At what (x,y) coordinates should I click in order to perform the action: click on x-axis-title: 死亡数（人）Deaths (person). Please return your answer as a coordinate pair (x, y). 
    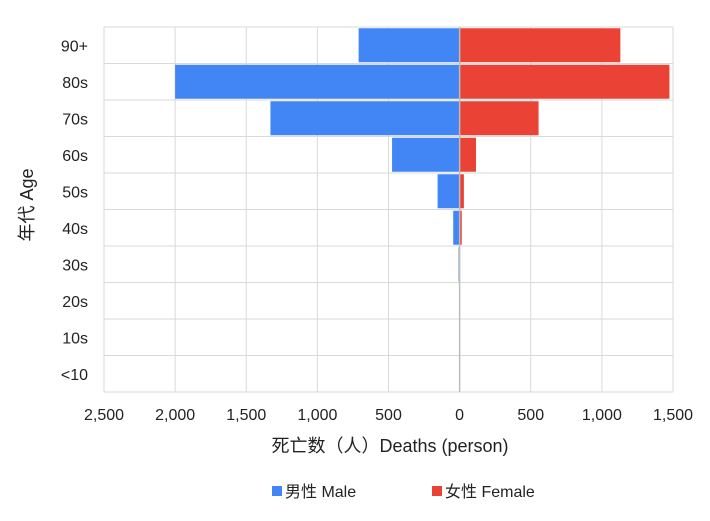
    Looking at the image, I should click on (389, 446).